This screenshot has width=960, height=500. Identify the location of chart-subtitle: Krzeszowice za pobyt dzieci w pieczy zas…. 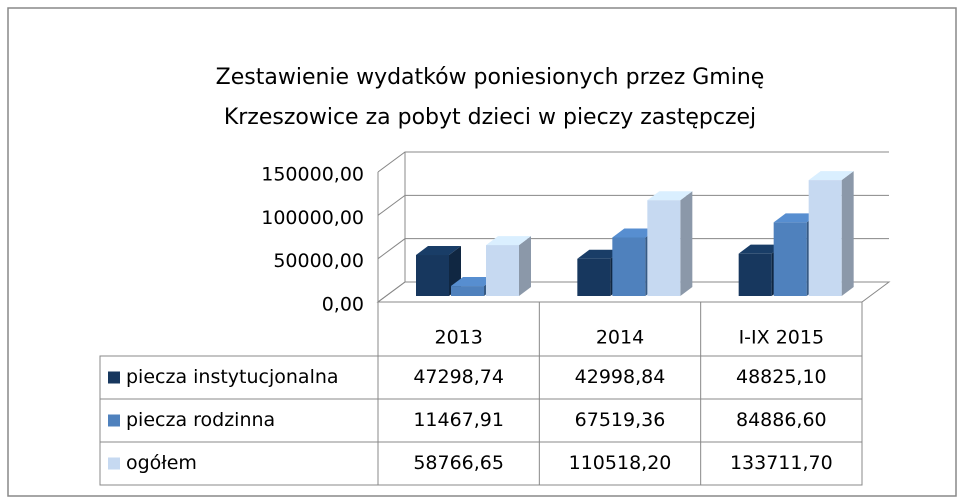
(490, 117).